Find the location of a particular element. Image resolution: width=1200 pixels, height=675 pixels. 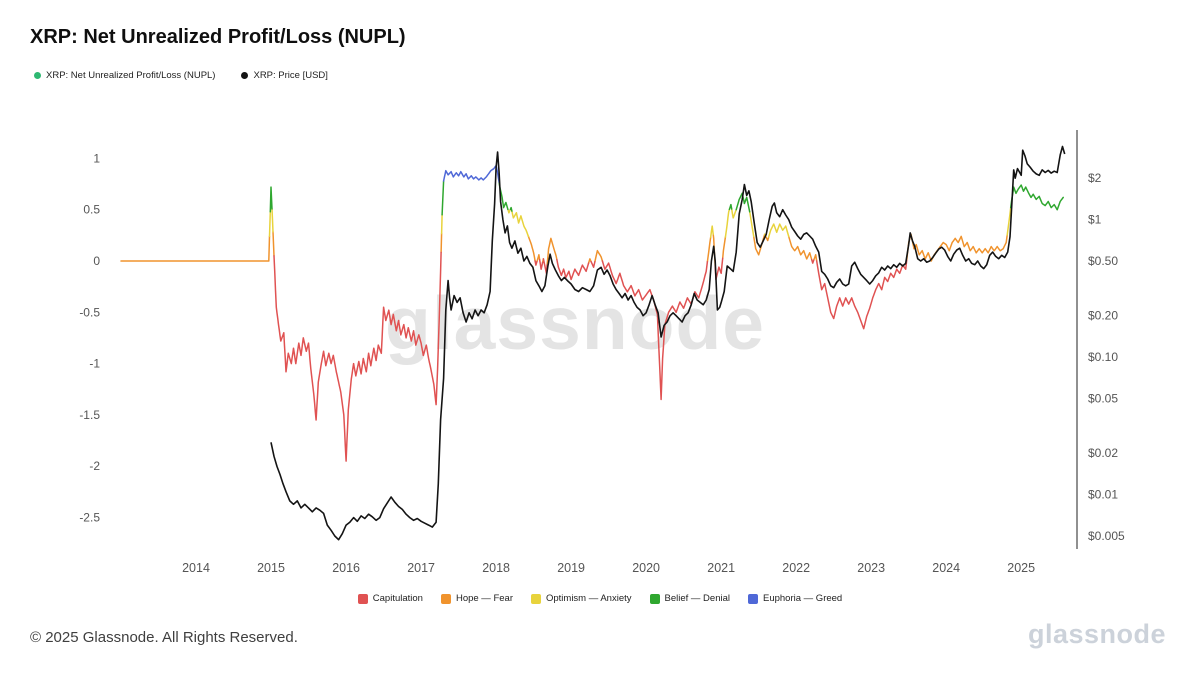

x-axis-tick-label: 2022 is located at coordinates (796, 568).